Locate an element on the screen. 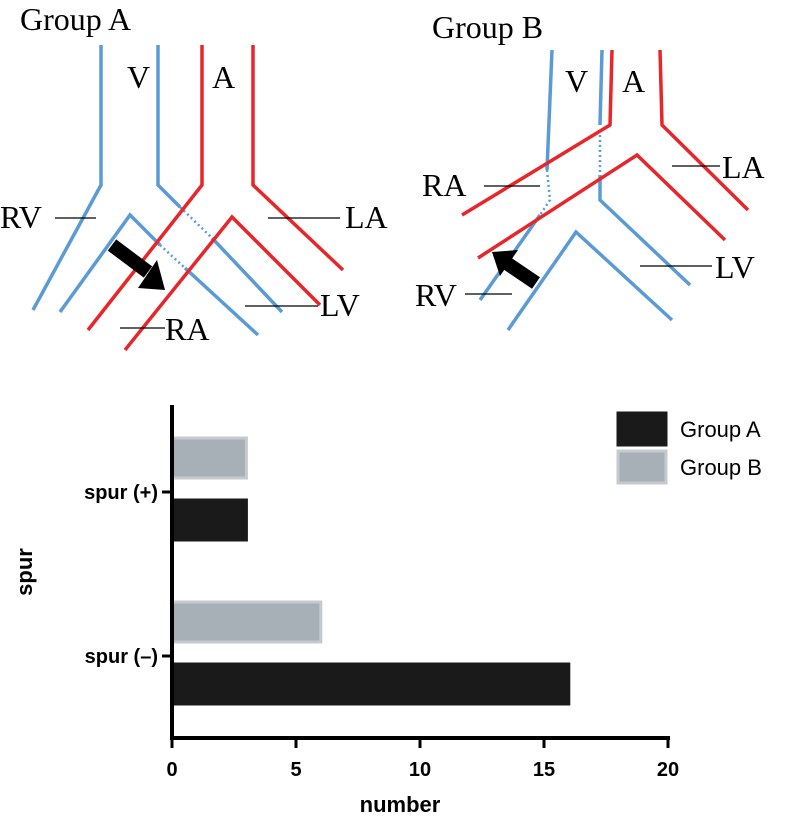 Image resolution: width=806 pixels, height=817 pixels. x-tick-label: 20 is located at coordinates (668, 770).